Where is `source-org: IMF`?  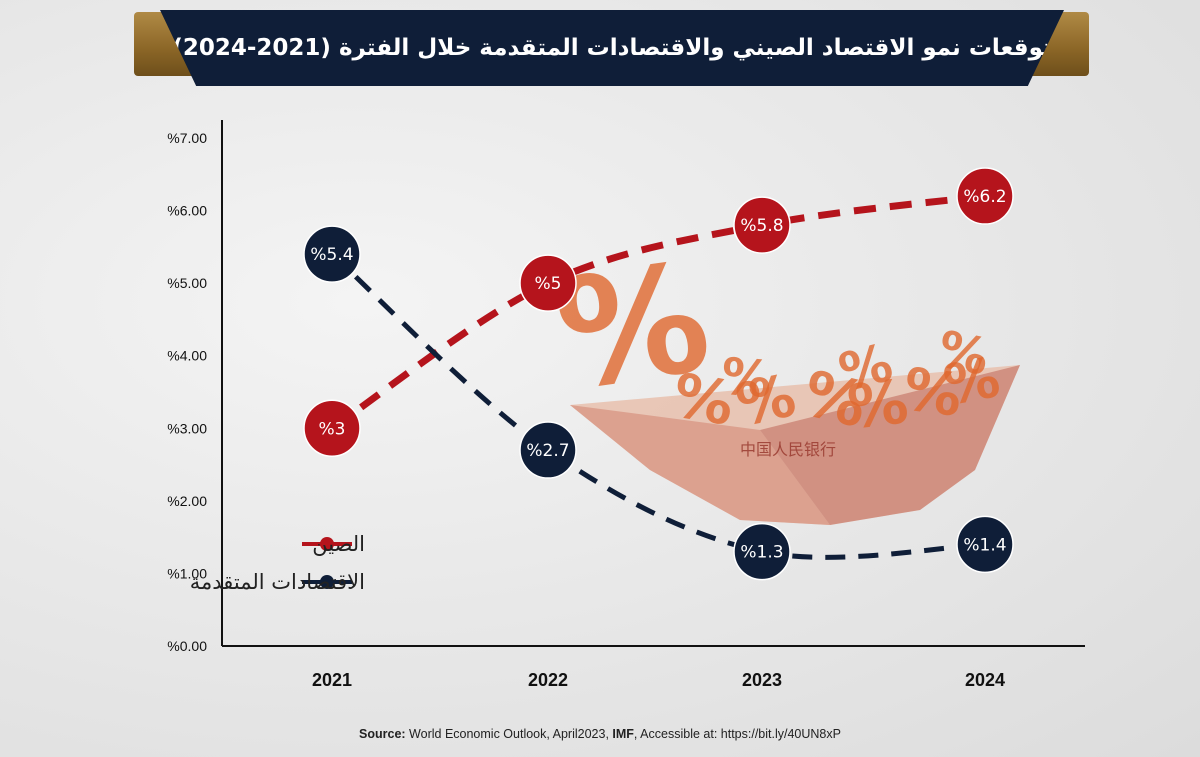 source-org: IMF is located at coordinates (623, 734).